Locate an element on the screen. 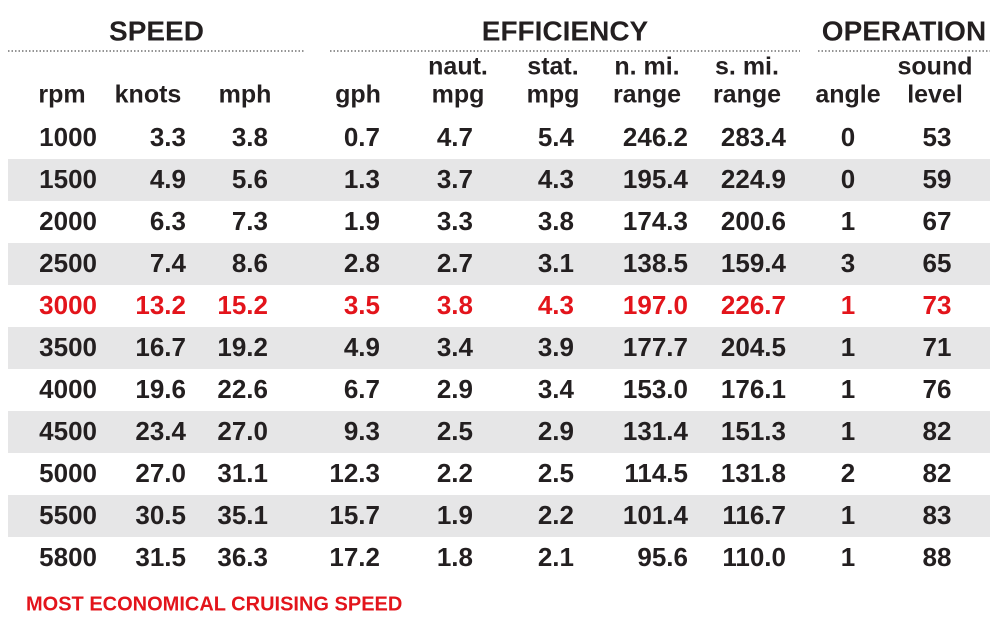 The width and height of the screenshot is (1000, 633). cell: 3500 is located at coordinates (68, 347).